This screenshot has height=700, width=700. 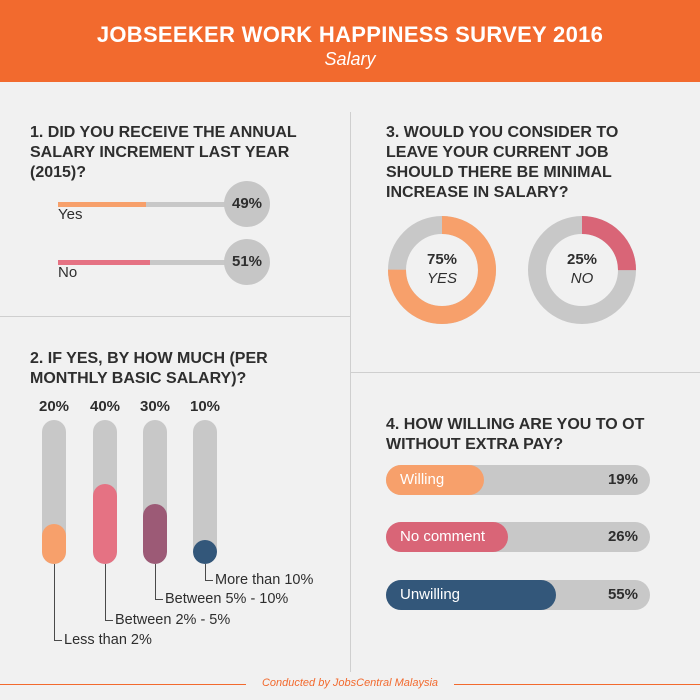 What do you see at coordinates (350, 392) in the screenshot?
I see `vertical-divider` at bounding box center [350, 392].